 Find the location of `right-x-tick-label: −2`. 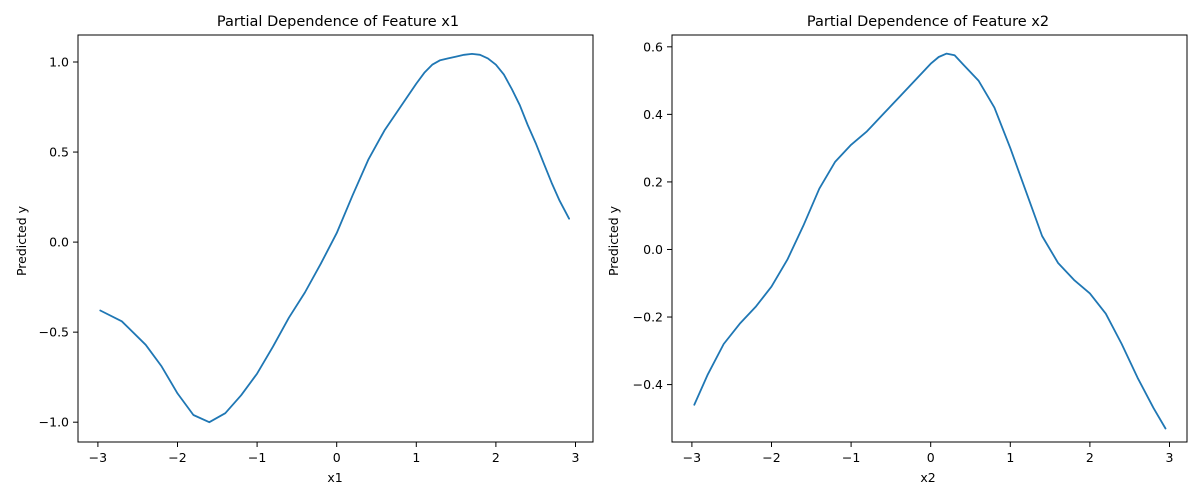

right-x-tick-label: −2 is located at coordinates (771, 457).